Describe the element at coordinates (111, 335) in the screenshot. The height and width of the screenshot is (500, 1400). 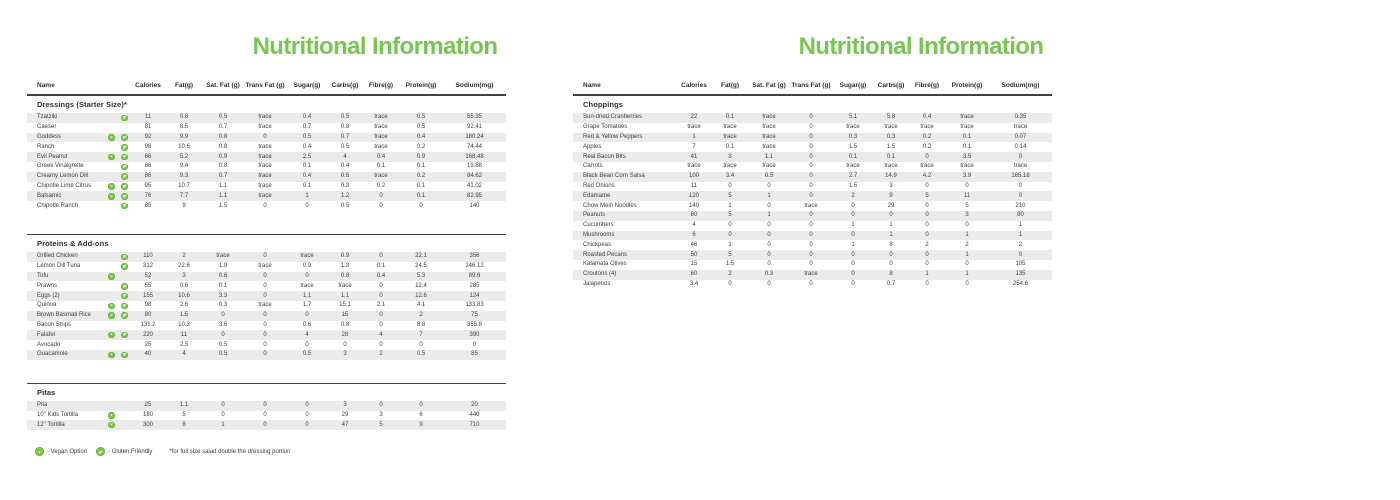
I see `vegan-icon: v` at that location.